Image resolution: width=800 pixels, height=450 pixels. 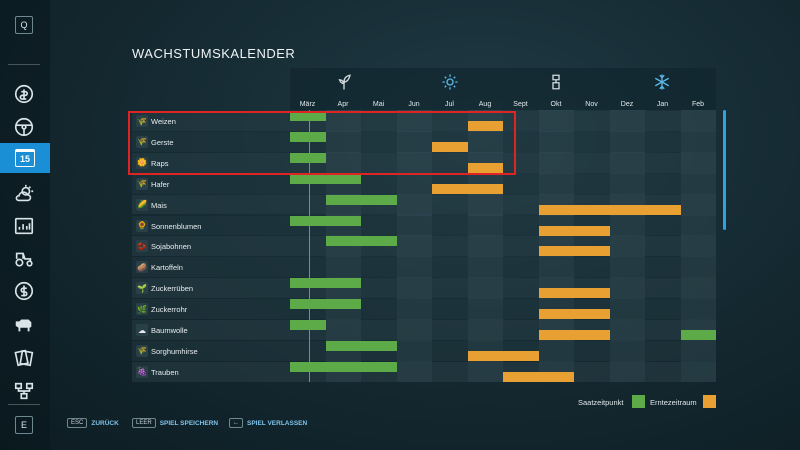 I want to click on legend-harvest-label: Erntezeitraum, so click(x=673, y=402).